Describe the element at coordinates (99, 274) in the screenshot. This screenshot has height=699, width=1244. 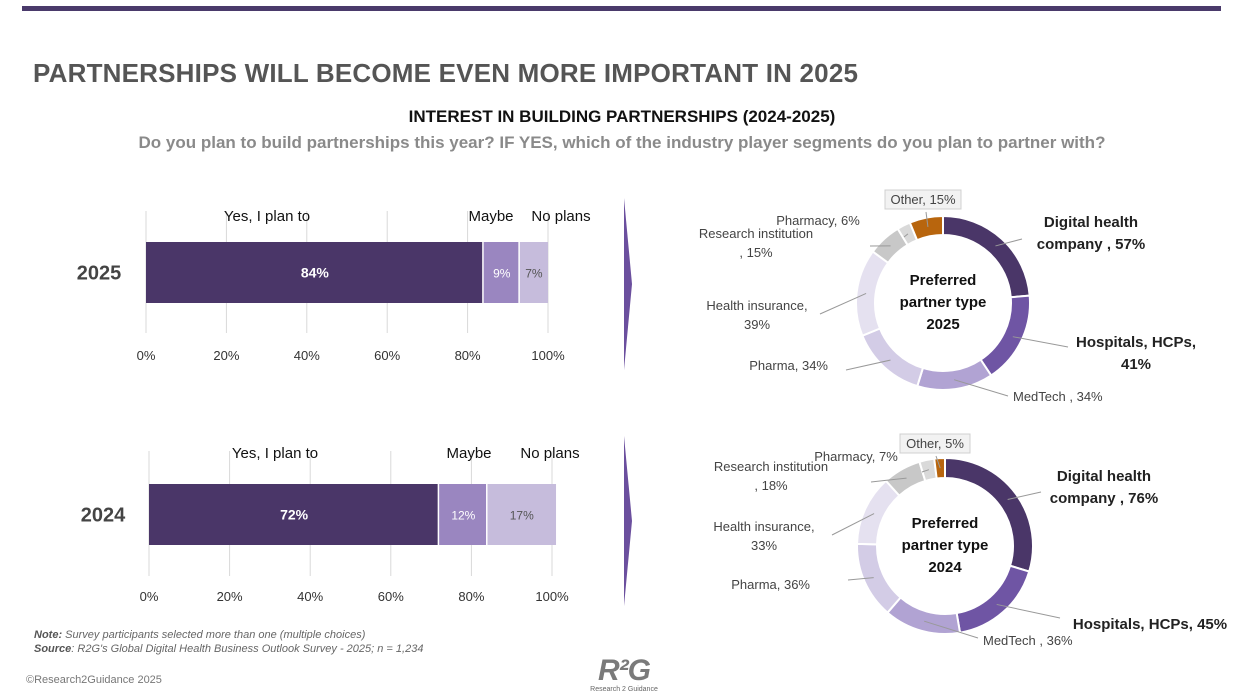
I see `year-label: 2025` at that location.